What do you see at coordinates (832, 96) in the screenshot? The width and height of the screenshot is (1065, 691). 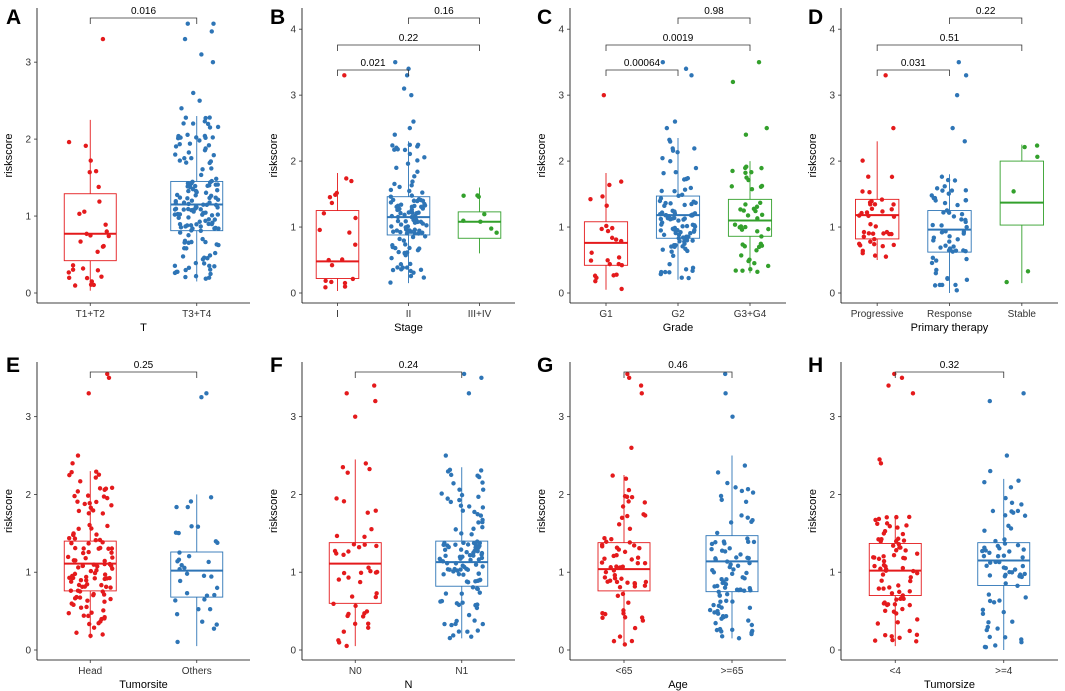 I see `y-tick-label: 3` at bounding box center [832, 96].